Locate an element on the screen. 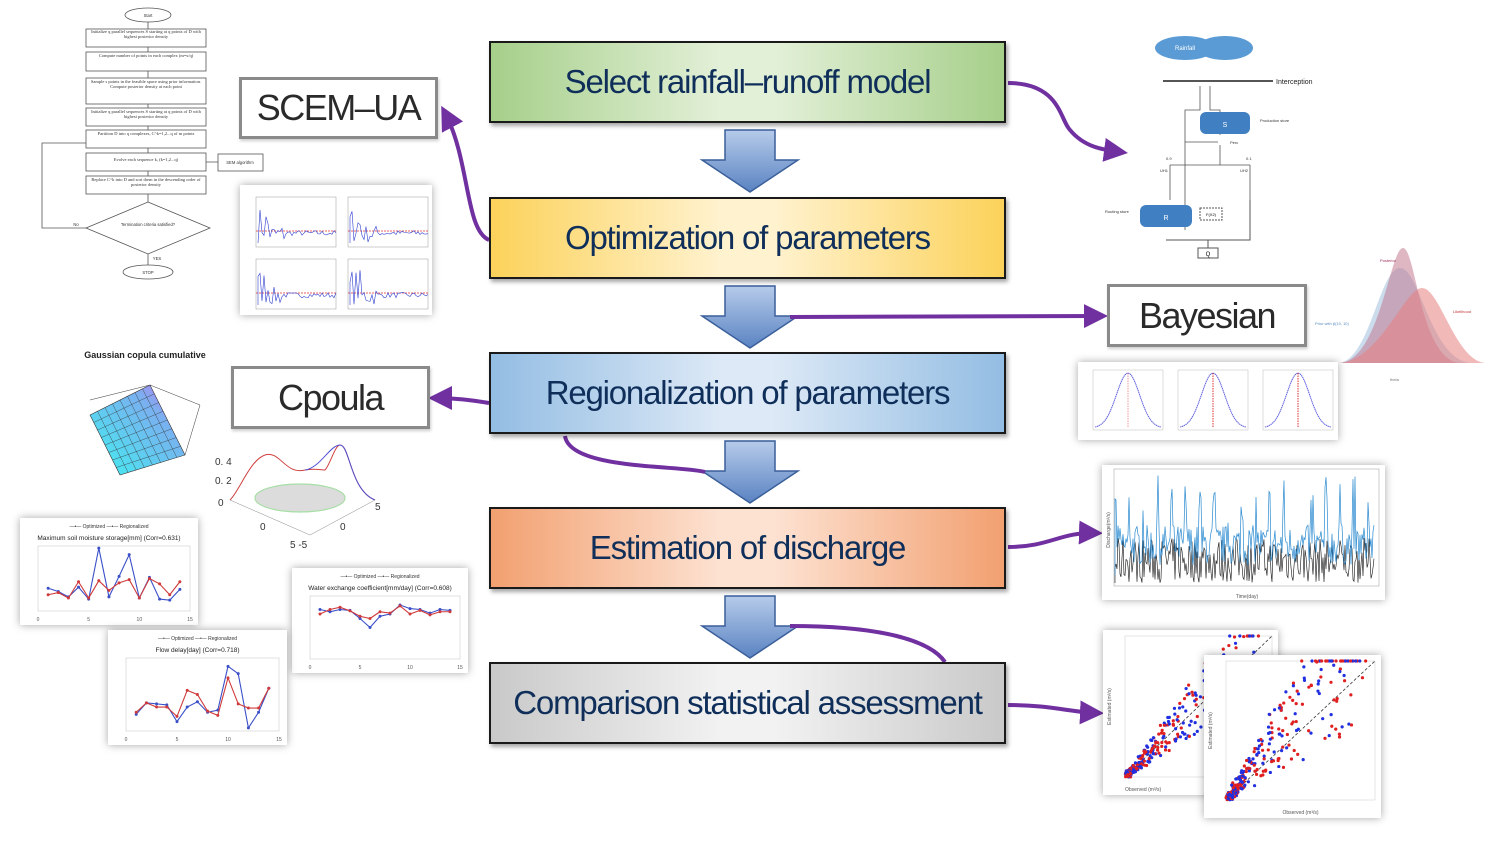 This screenshot has height=847, width=1509. gr4j-rainfall: Rainfall is located at coordinates (1185, 49).